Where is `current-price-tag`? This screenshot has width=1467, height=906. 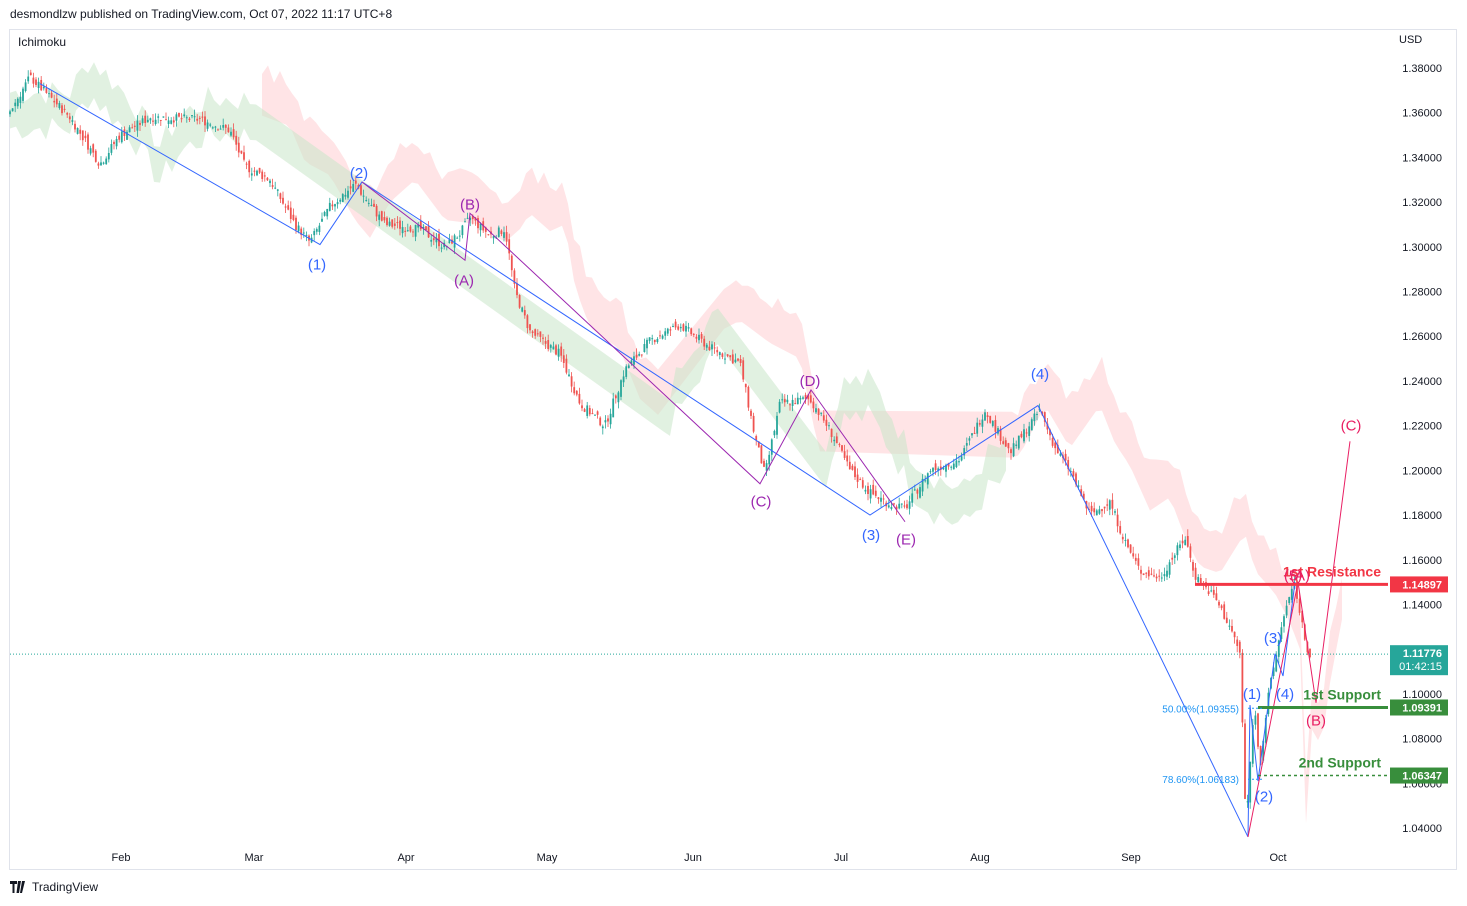 current-price-tag is located at coordinates (1419, 660).